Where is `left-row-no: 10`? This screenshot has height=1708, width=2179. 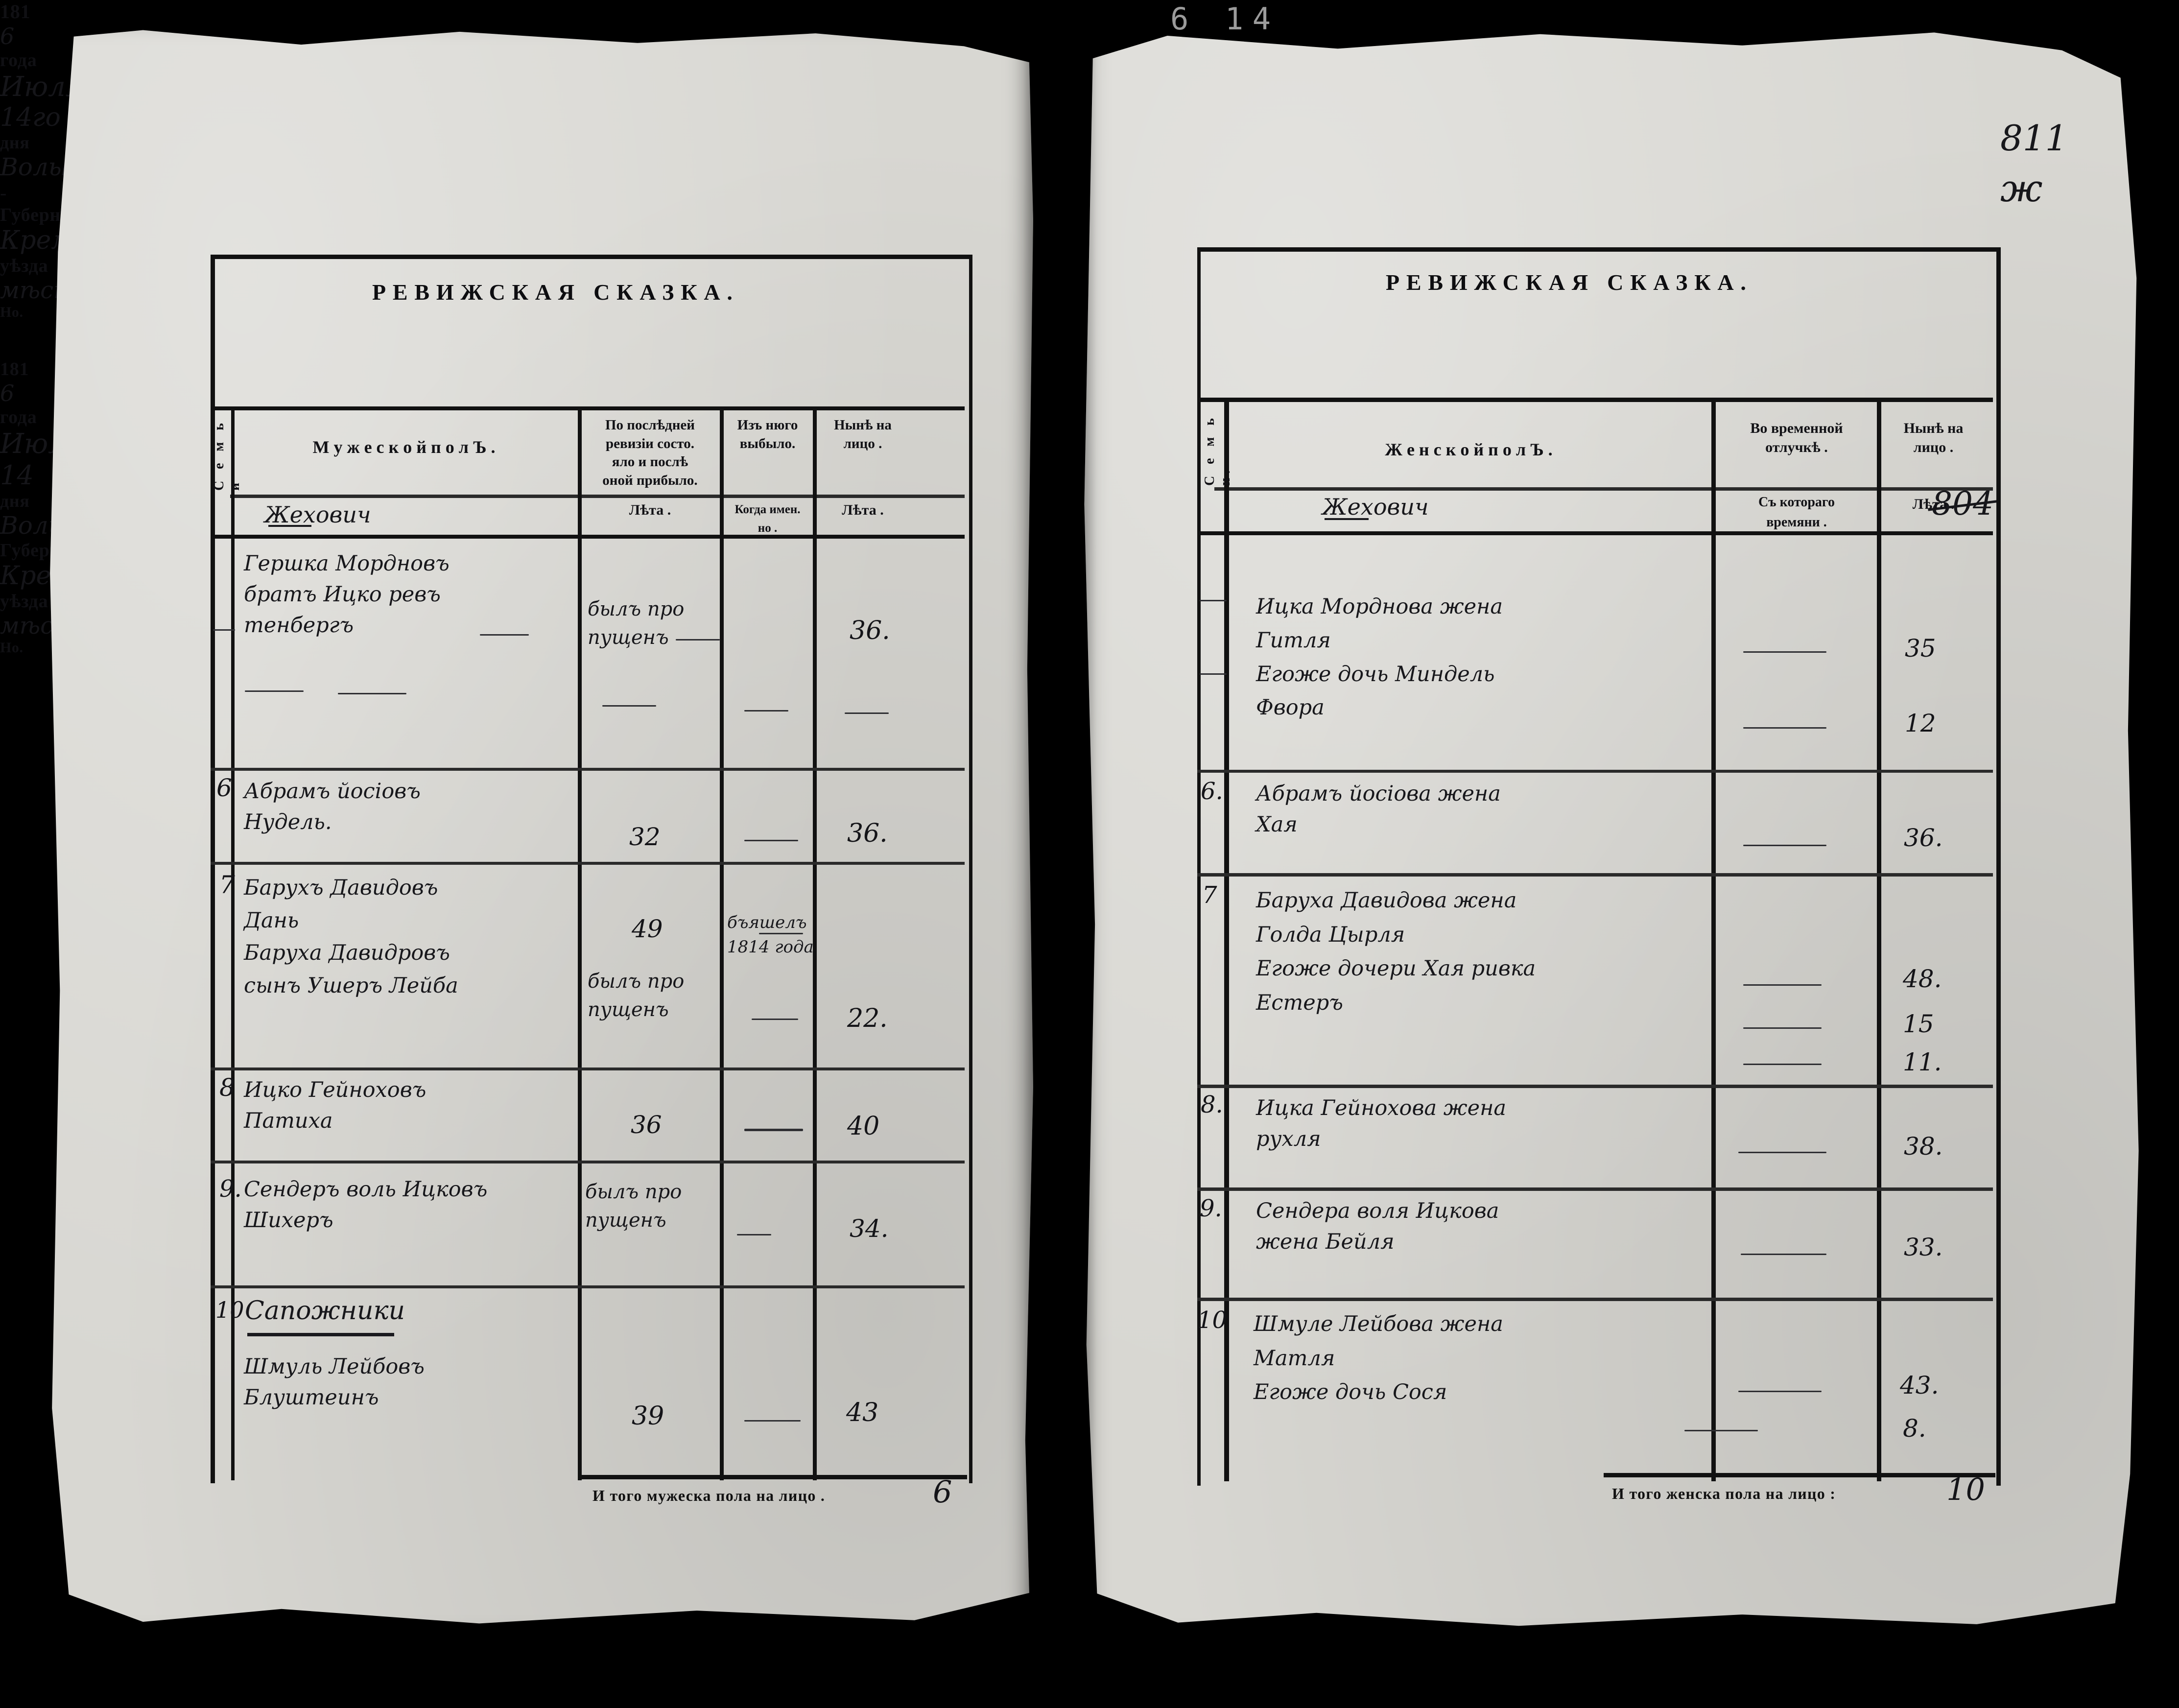
left-row-no: 10 is located at coordinates (229, 1310).